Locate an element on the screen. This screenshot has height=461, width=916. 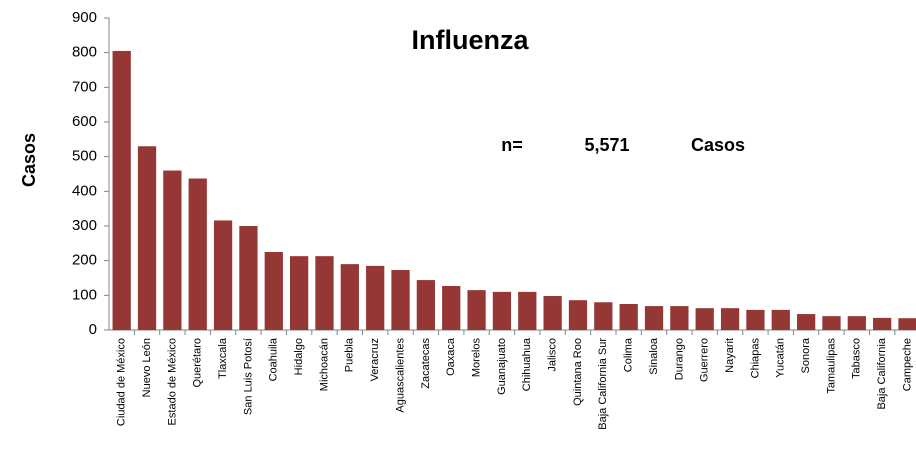
y-tick-label: 700 is located at coordinates (84, 86).